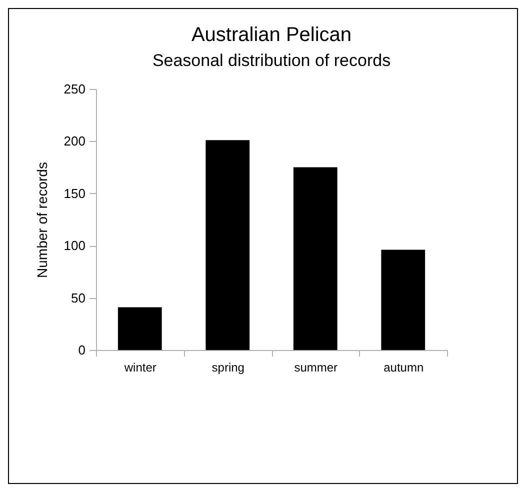  I want to click on y-tick-label: 250, so click(75, 89).